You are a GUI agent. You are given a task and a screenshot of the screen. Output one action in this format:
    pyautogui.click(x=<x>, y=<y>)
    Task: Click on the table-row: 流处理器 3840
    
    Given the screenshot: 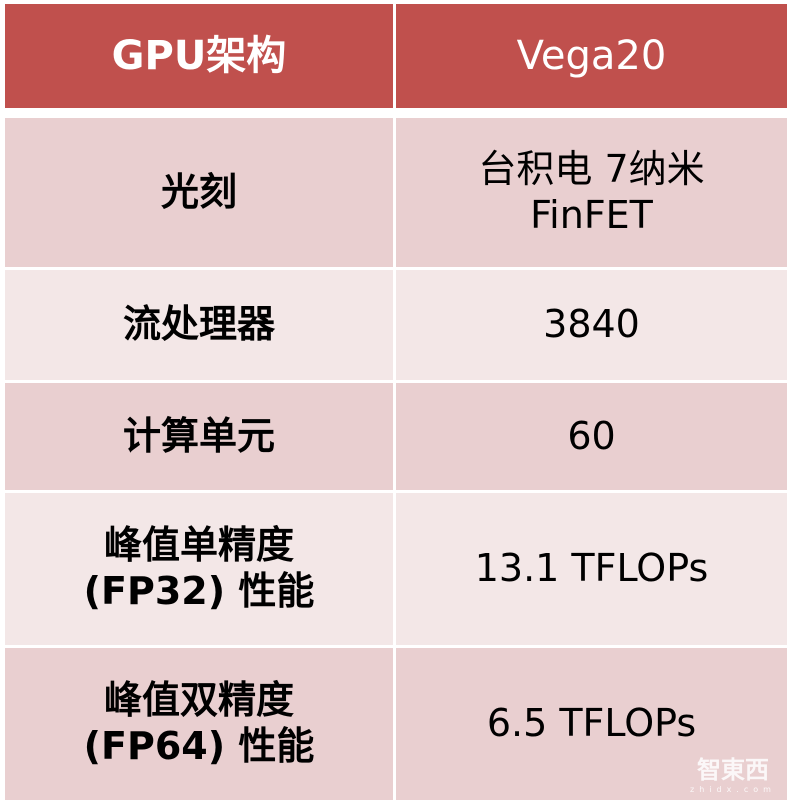 What is the action you would take?
    pyautogui.click(x=396, y=325)
    